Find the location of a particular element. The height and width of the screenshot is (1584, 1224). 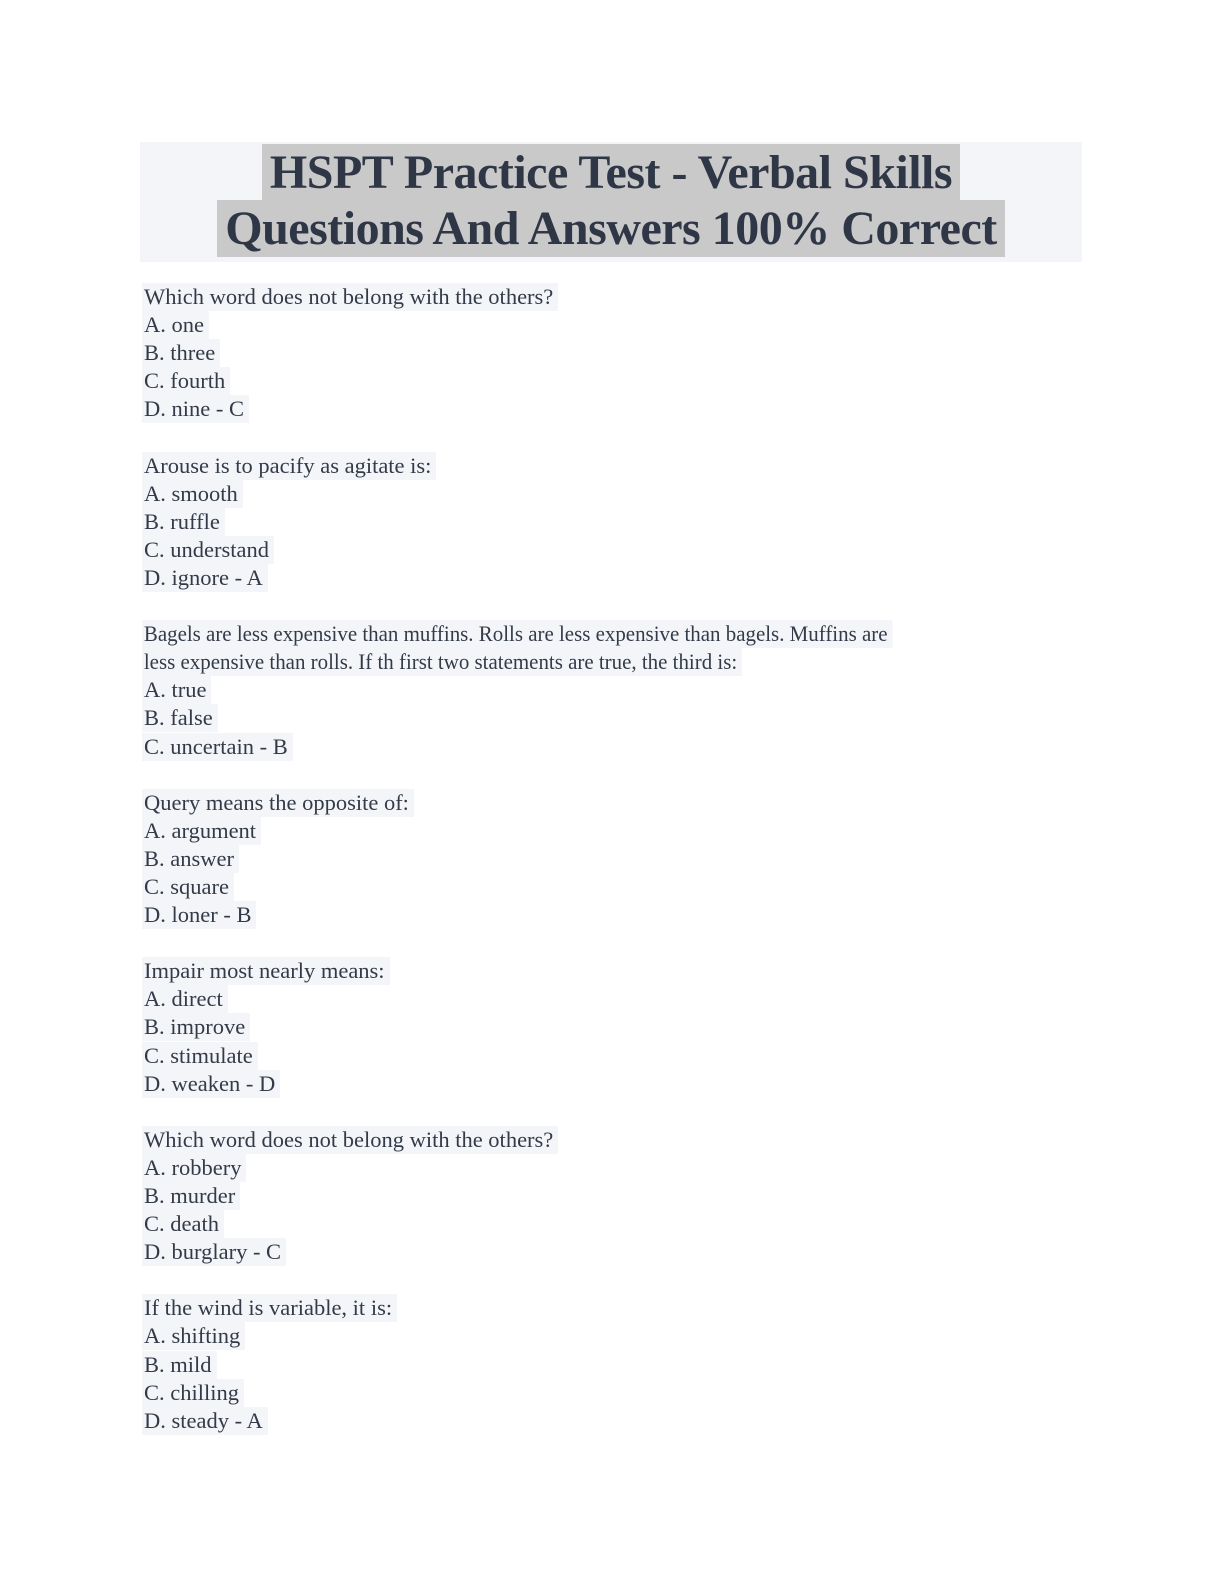

option-c: C. chilling is located at coordinates (617, 1392).